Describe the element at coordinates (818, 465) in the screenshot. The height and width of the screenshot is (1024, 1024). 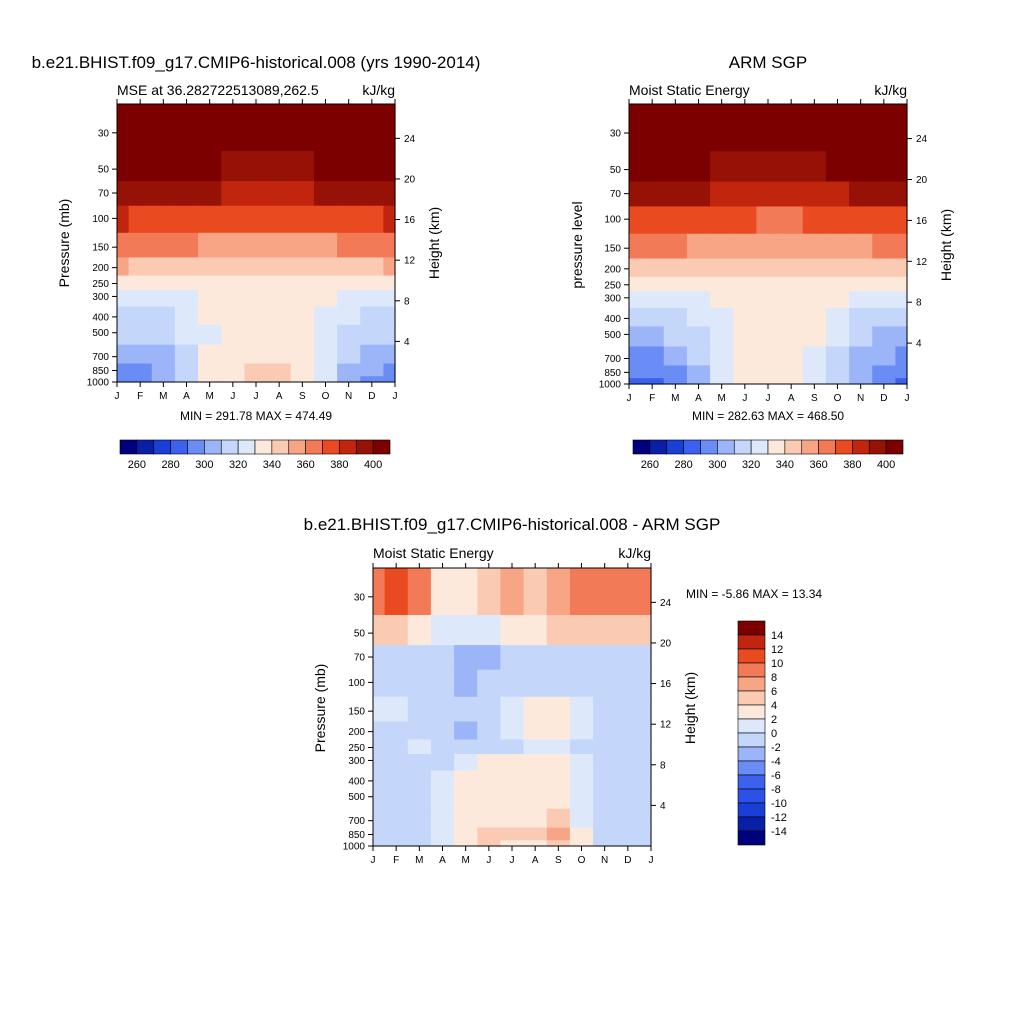
I see `colorbar-label: 360` at that location.